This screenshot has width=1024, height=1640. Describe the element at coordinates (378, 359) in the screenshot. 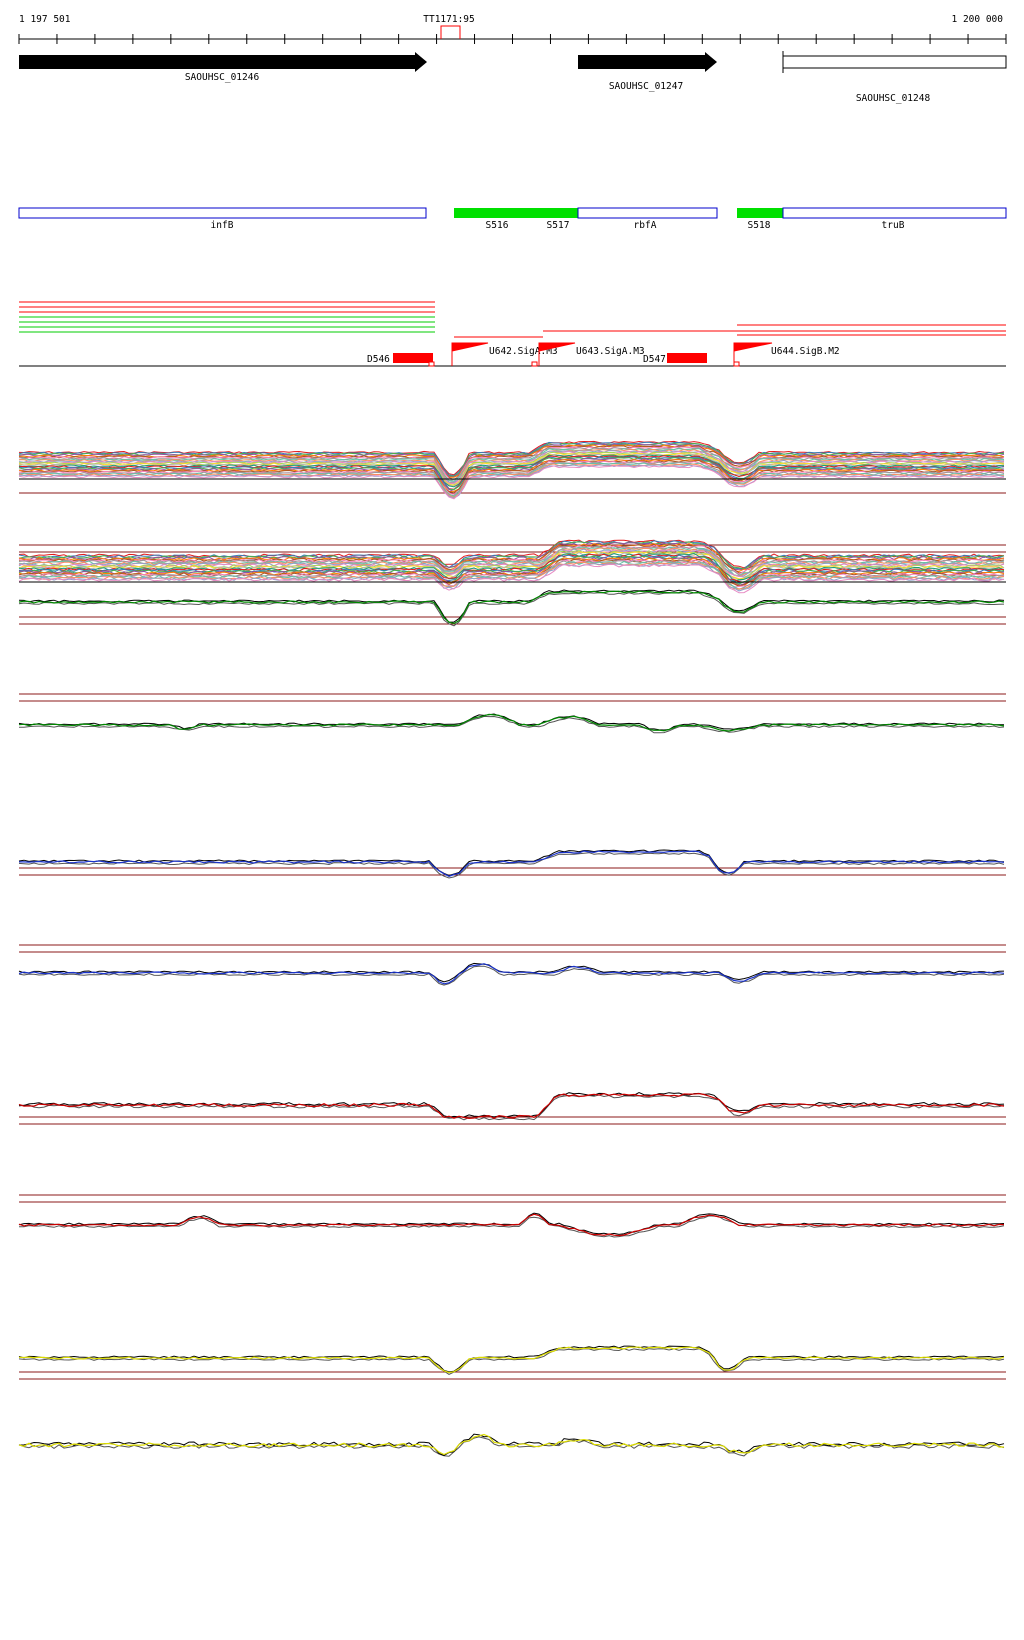

I see `downshift-label-d546: D546` at that location.